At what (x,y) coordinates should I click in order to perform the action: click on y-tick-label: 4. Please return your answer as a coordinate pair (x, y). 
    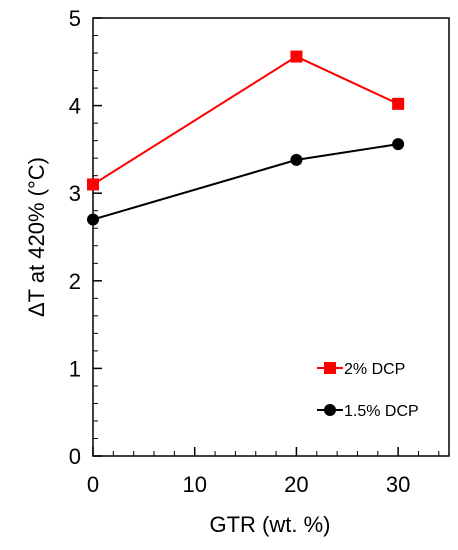
    Looking at the image, I should click on (75, 106).